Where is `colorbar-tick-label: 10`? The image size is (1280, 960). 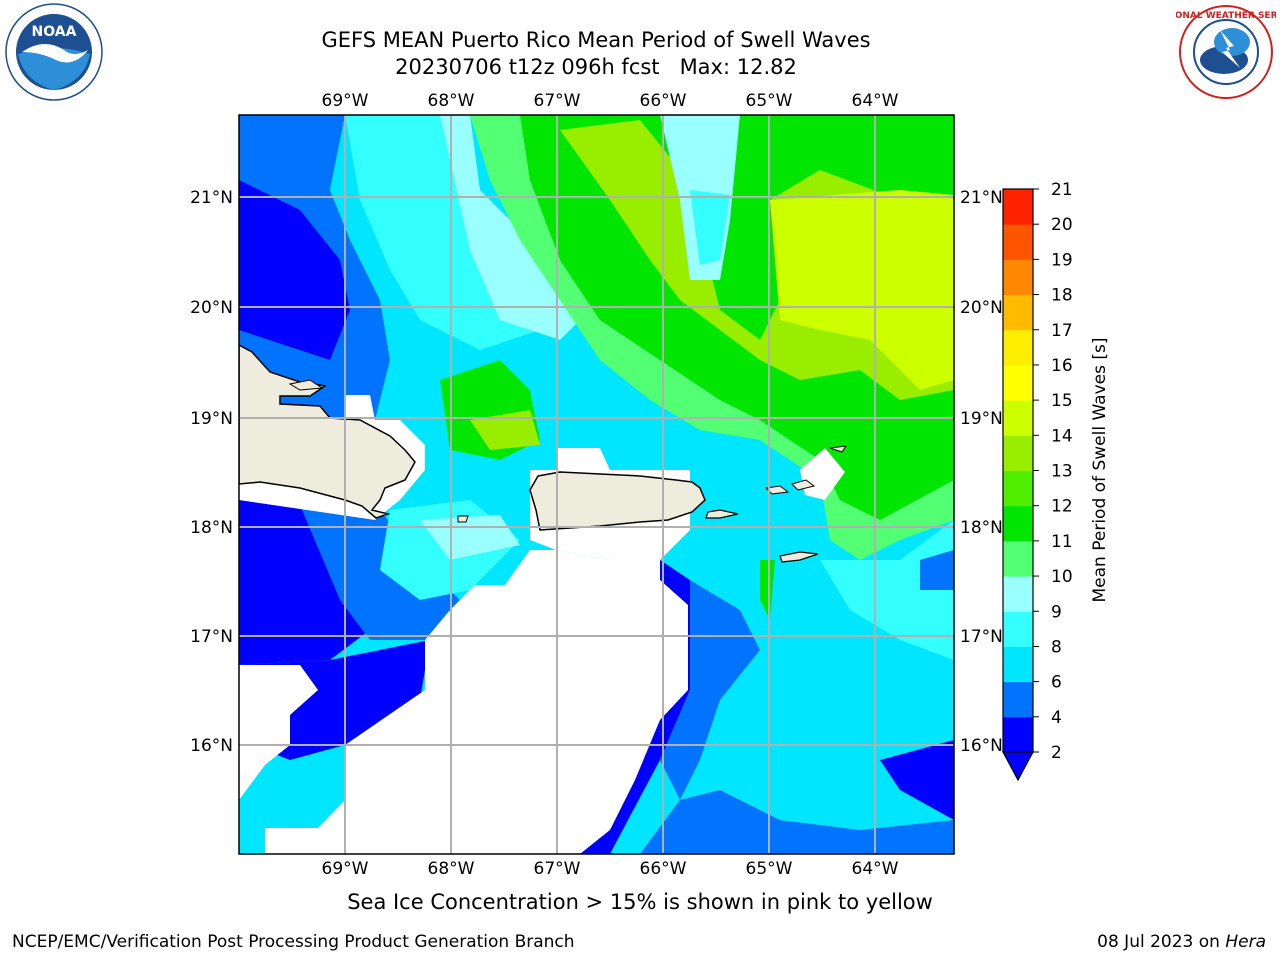 colorbar-tick-label: 10 is located at coordinates (1062, 577).